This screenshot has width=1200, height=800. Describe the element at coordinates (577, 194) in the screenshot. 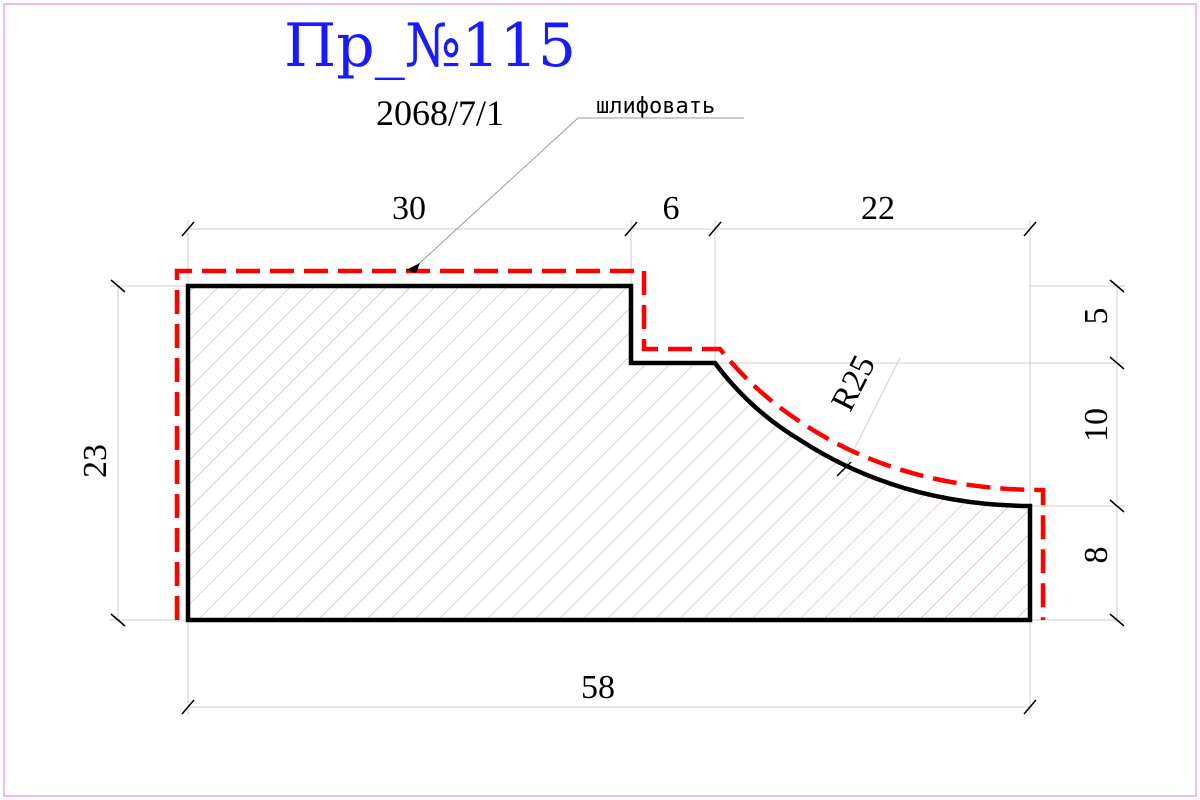

I see `note-leader` at that location.